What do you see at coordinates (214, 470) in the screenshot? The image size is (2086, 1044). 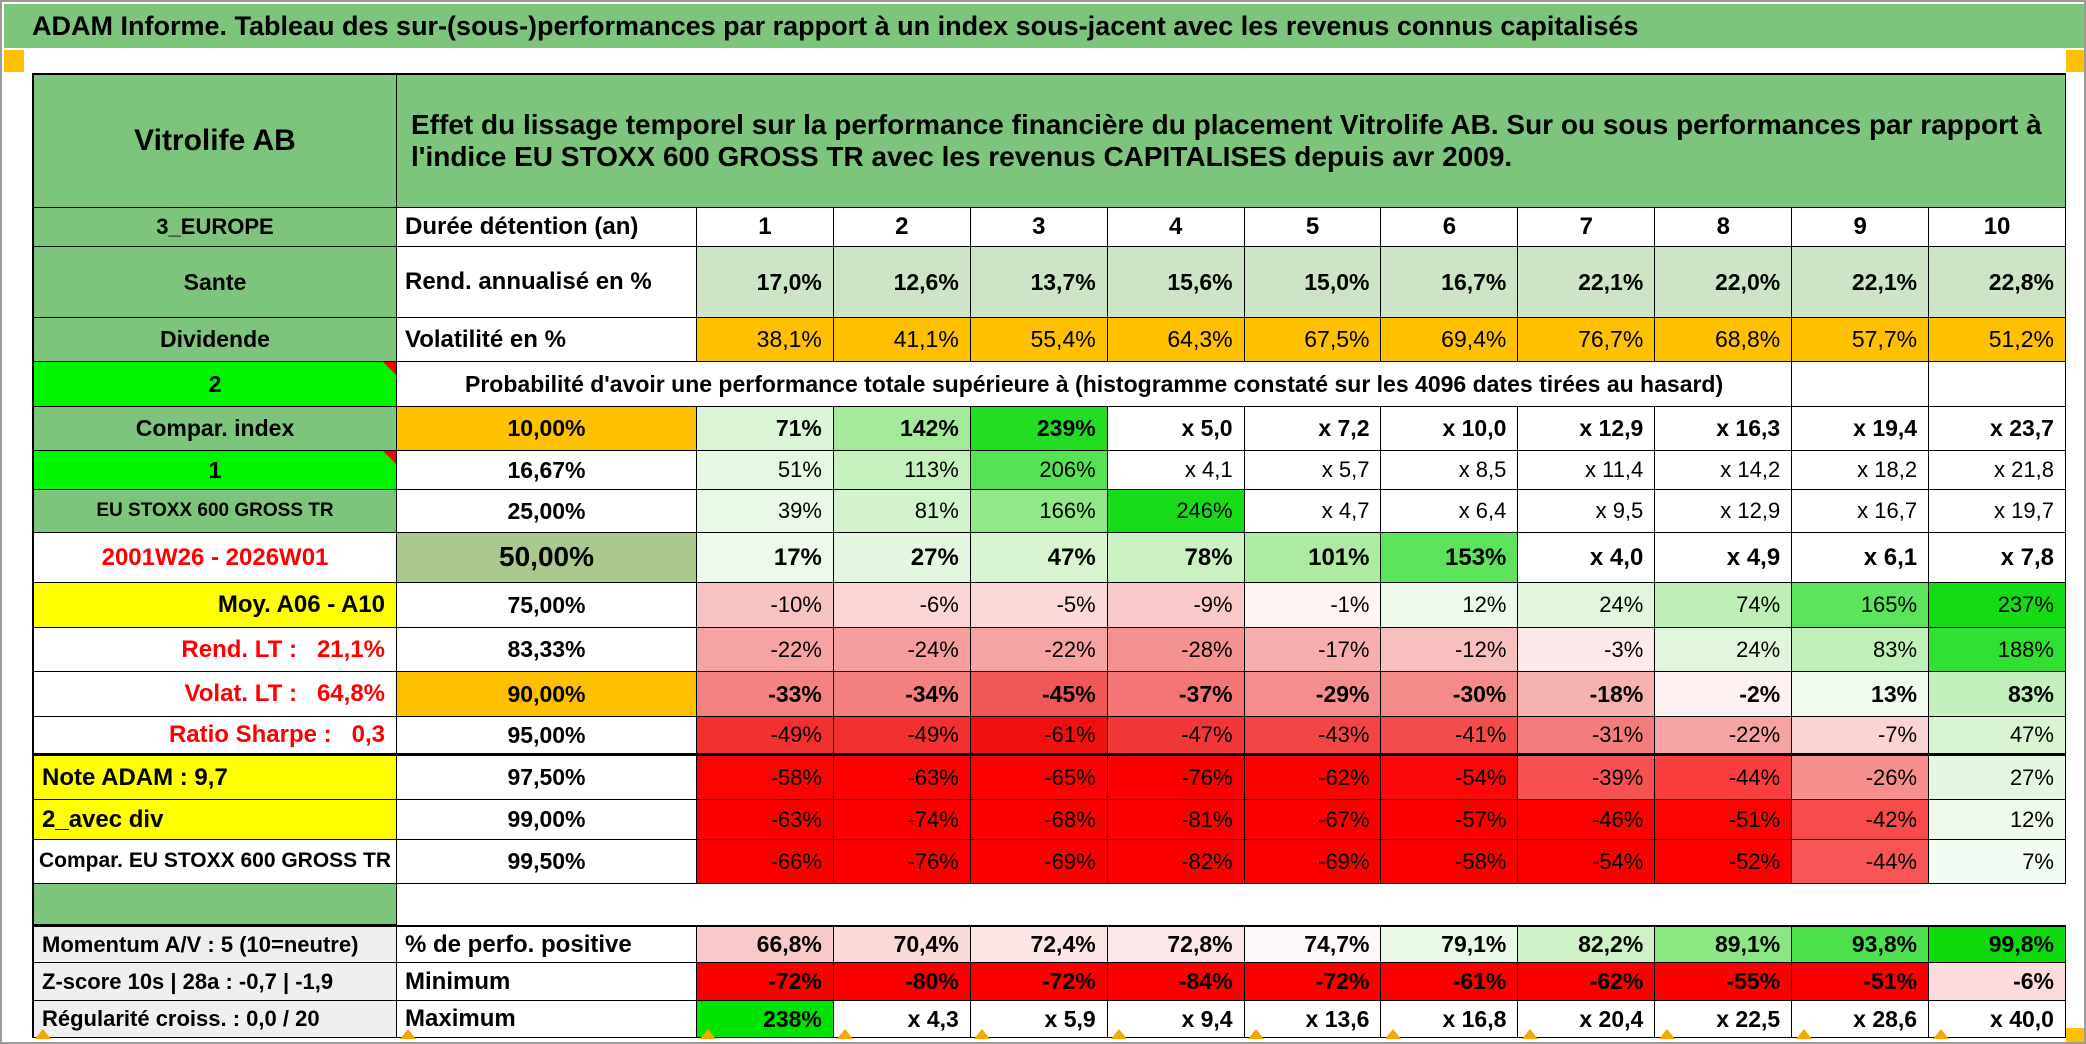 I see `row-label-cell: 1` at bounding box center [214, 470].